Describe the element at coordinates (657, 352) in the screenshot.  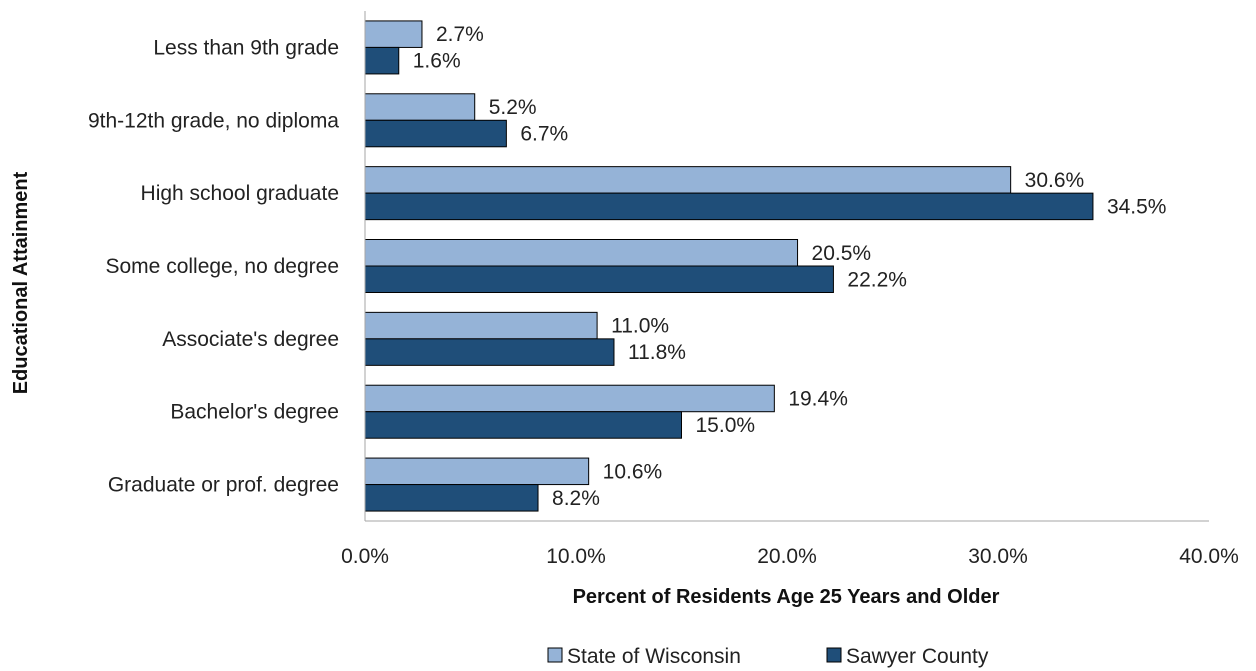
I see `data-label: 11.8%` at that location.